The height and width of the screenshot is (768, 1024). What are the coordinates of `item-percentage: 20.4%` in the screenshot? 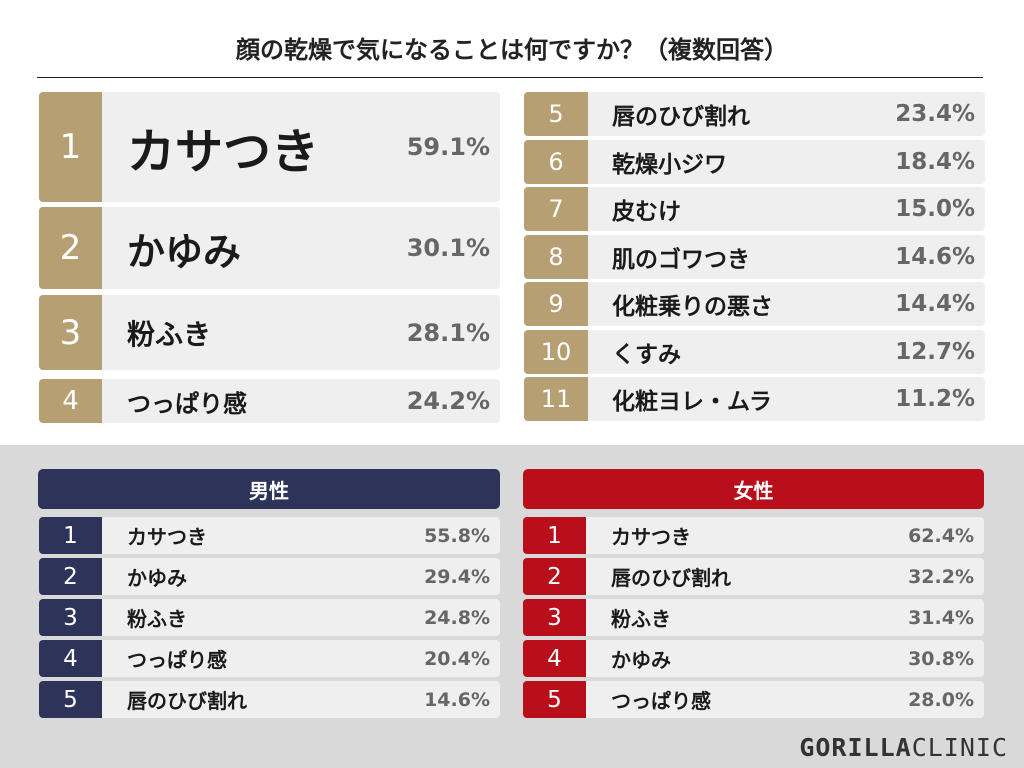 It's located at (457, 658).